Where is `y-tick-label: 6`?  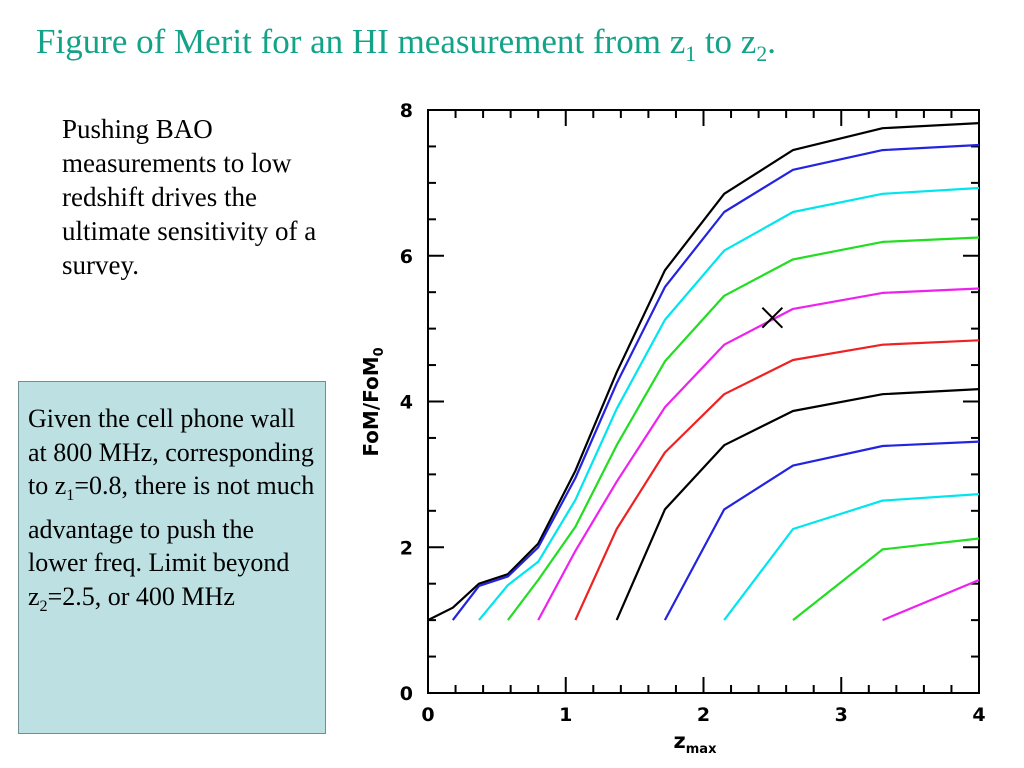 y-tick-label: 6 is located at coordinates (406, 257).